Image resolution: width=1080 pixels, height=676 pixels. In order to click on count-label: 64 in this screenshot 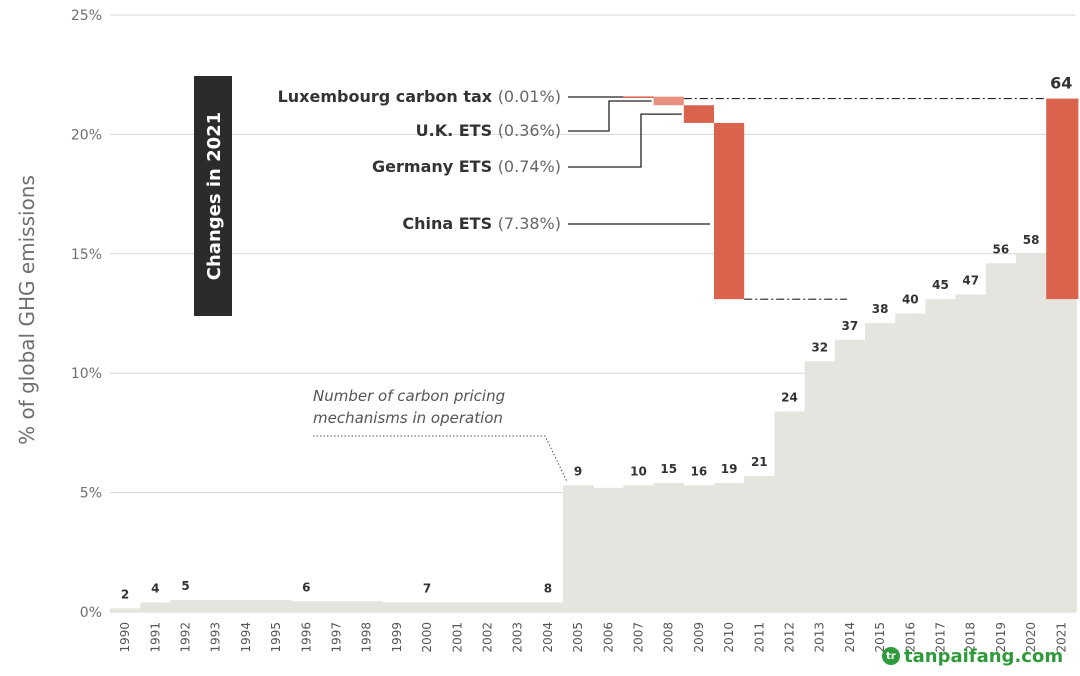, I will do `click(1061, 83)`.